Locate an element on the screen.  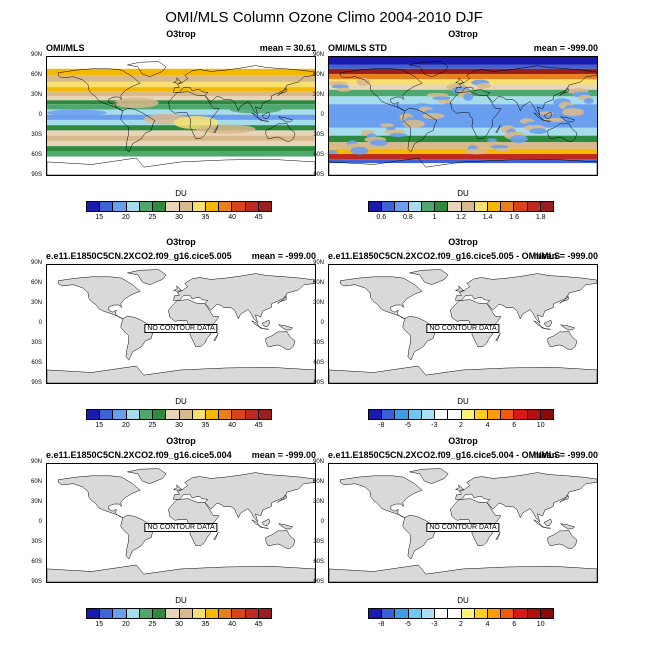
colorbar-tick-label: 10 is located at coordinates (540, 425).